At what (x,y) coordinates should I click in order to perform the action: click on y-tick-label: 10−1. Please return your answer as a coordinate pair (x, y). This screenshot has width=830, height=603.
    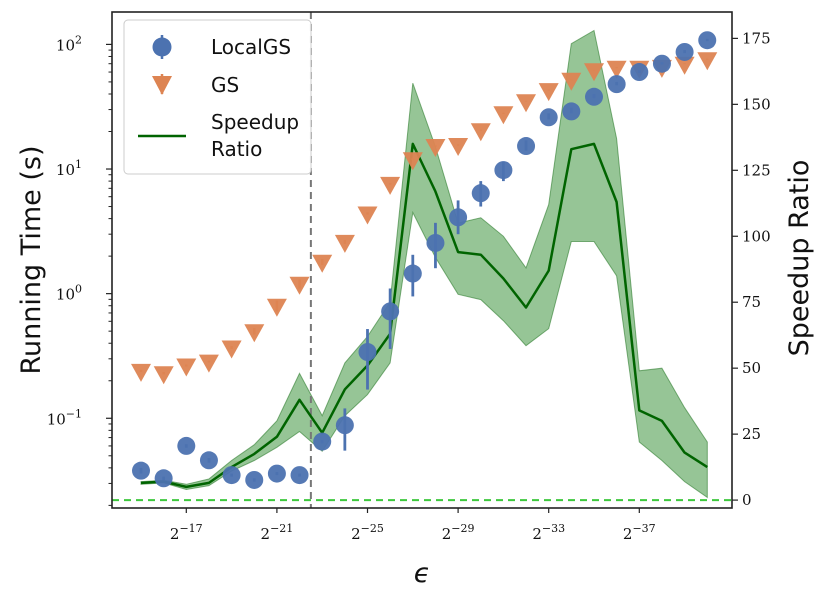
    Looking at the image, I should click on (64, 417).